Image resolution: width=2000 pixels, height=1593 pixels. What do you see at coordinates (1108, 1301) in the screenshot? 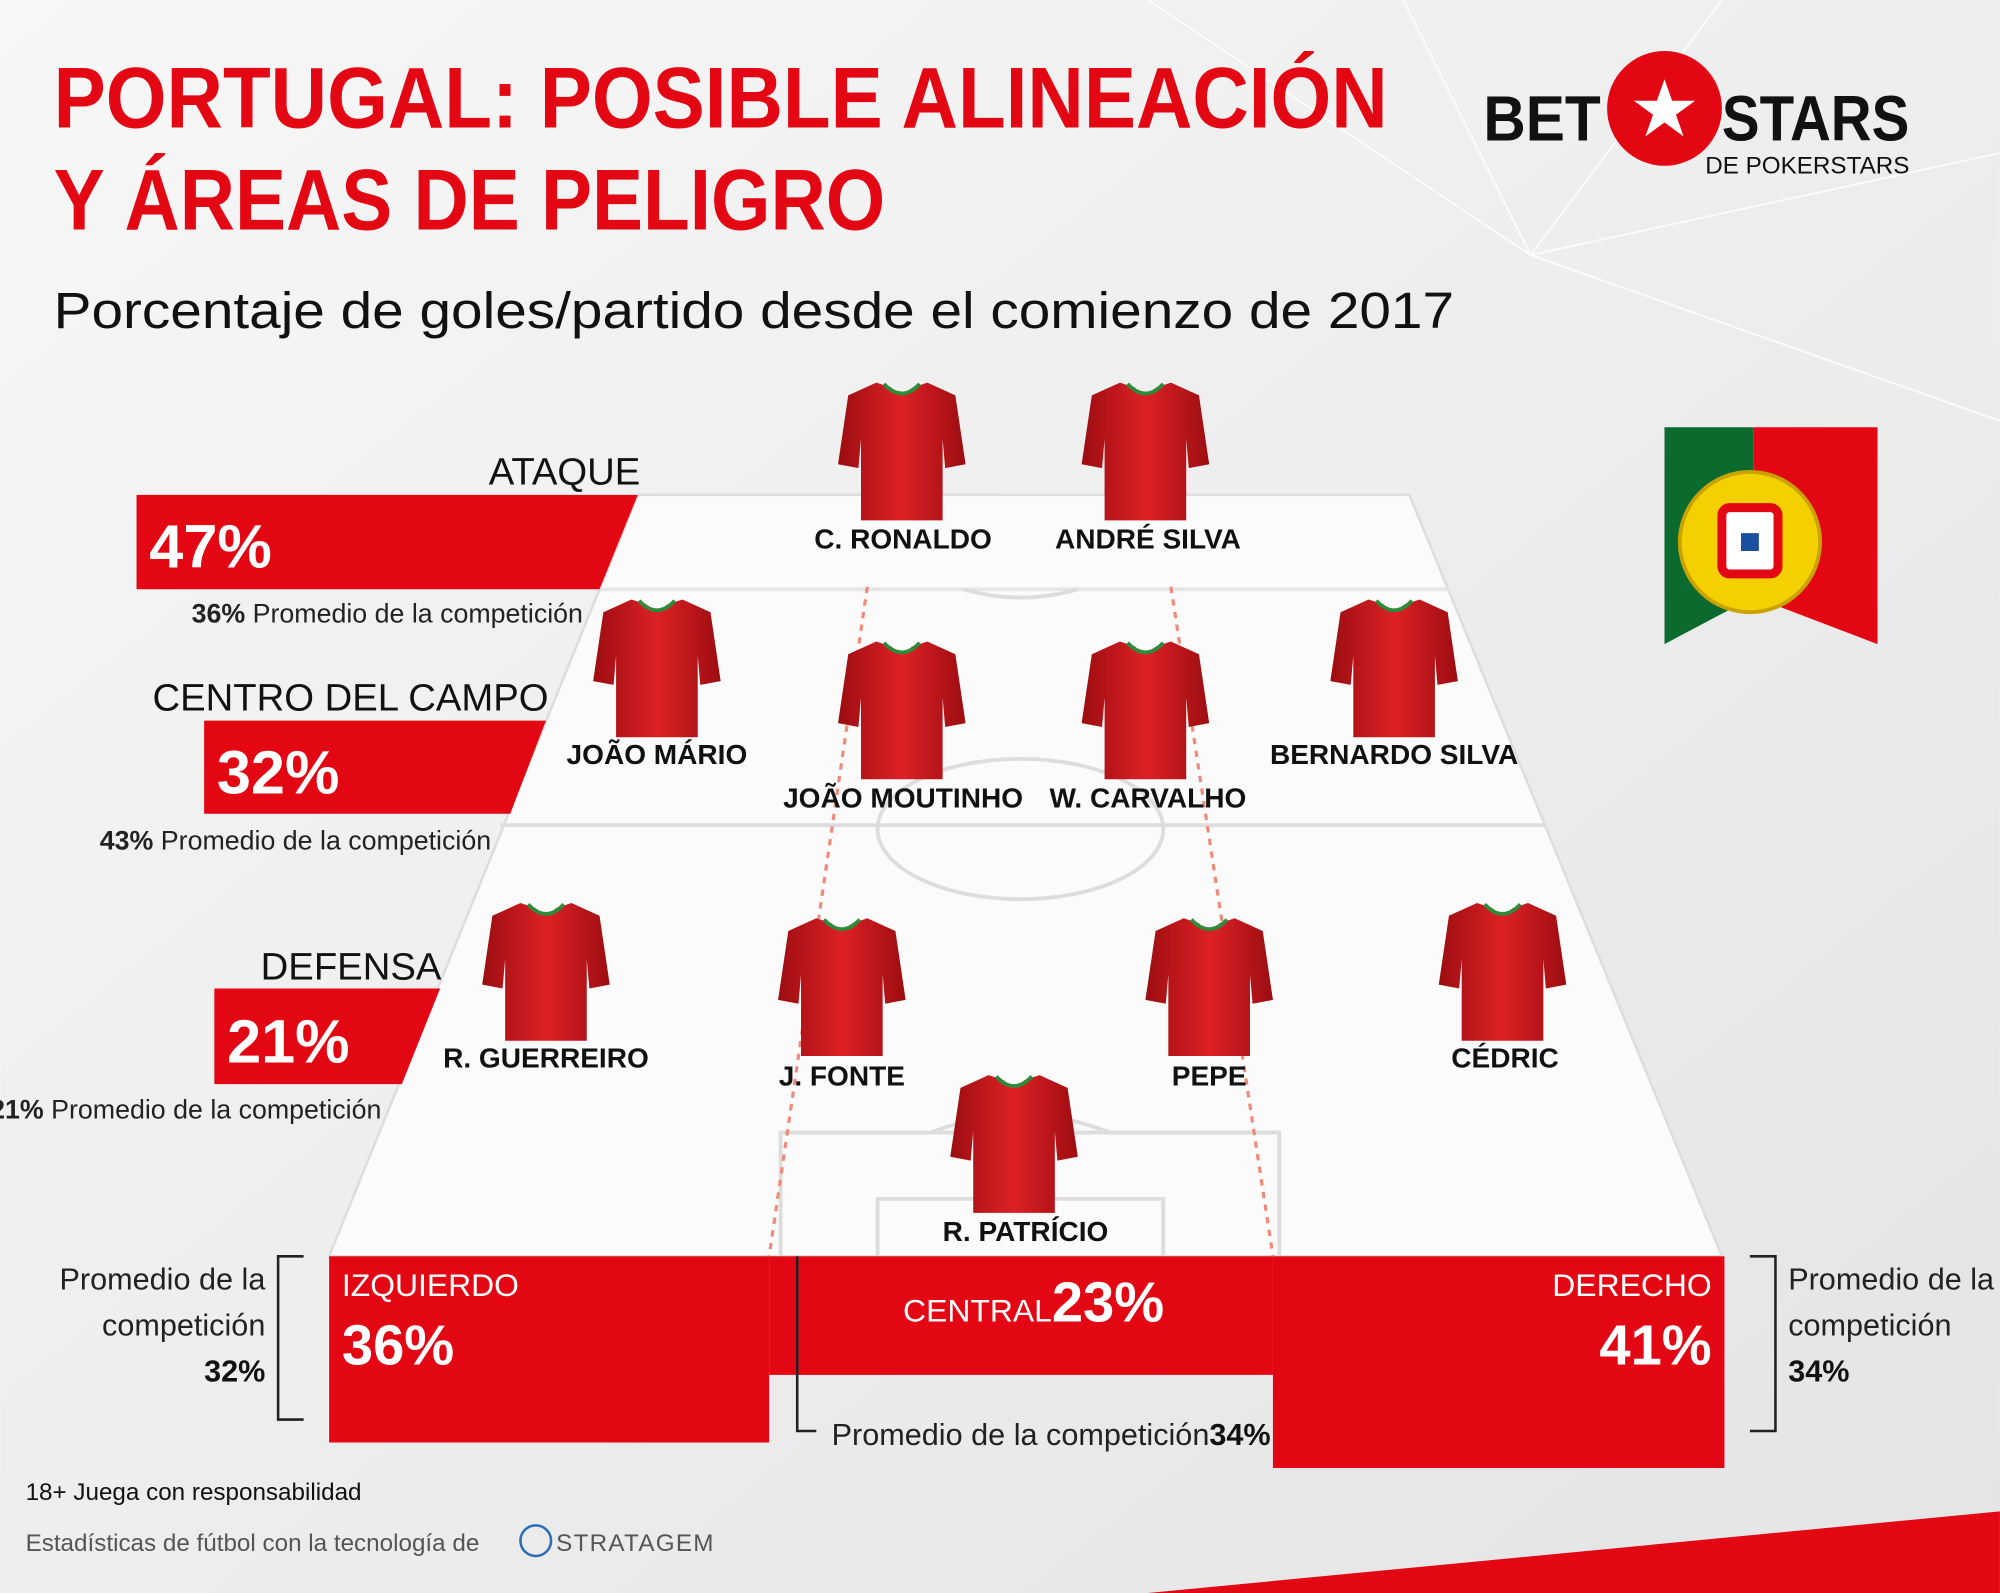
I see `flank-value: 23%` at bounding box center [1108, 1301].